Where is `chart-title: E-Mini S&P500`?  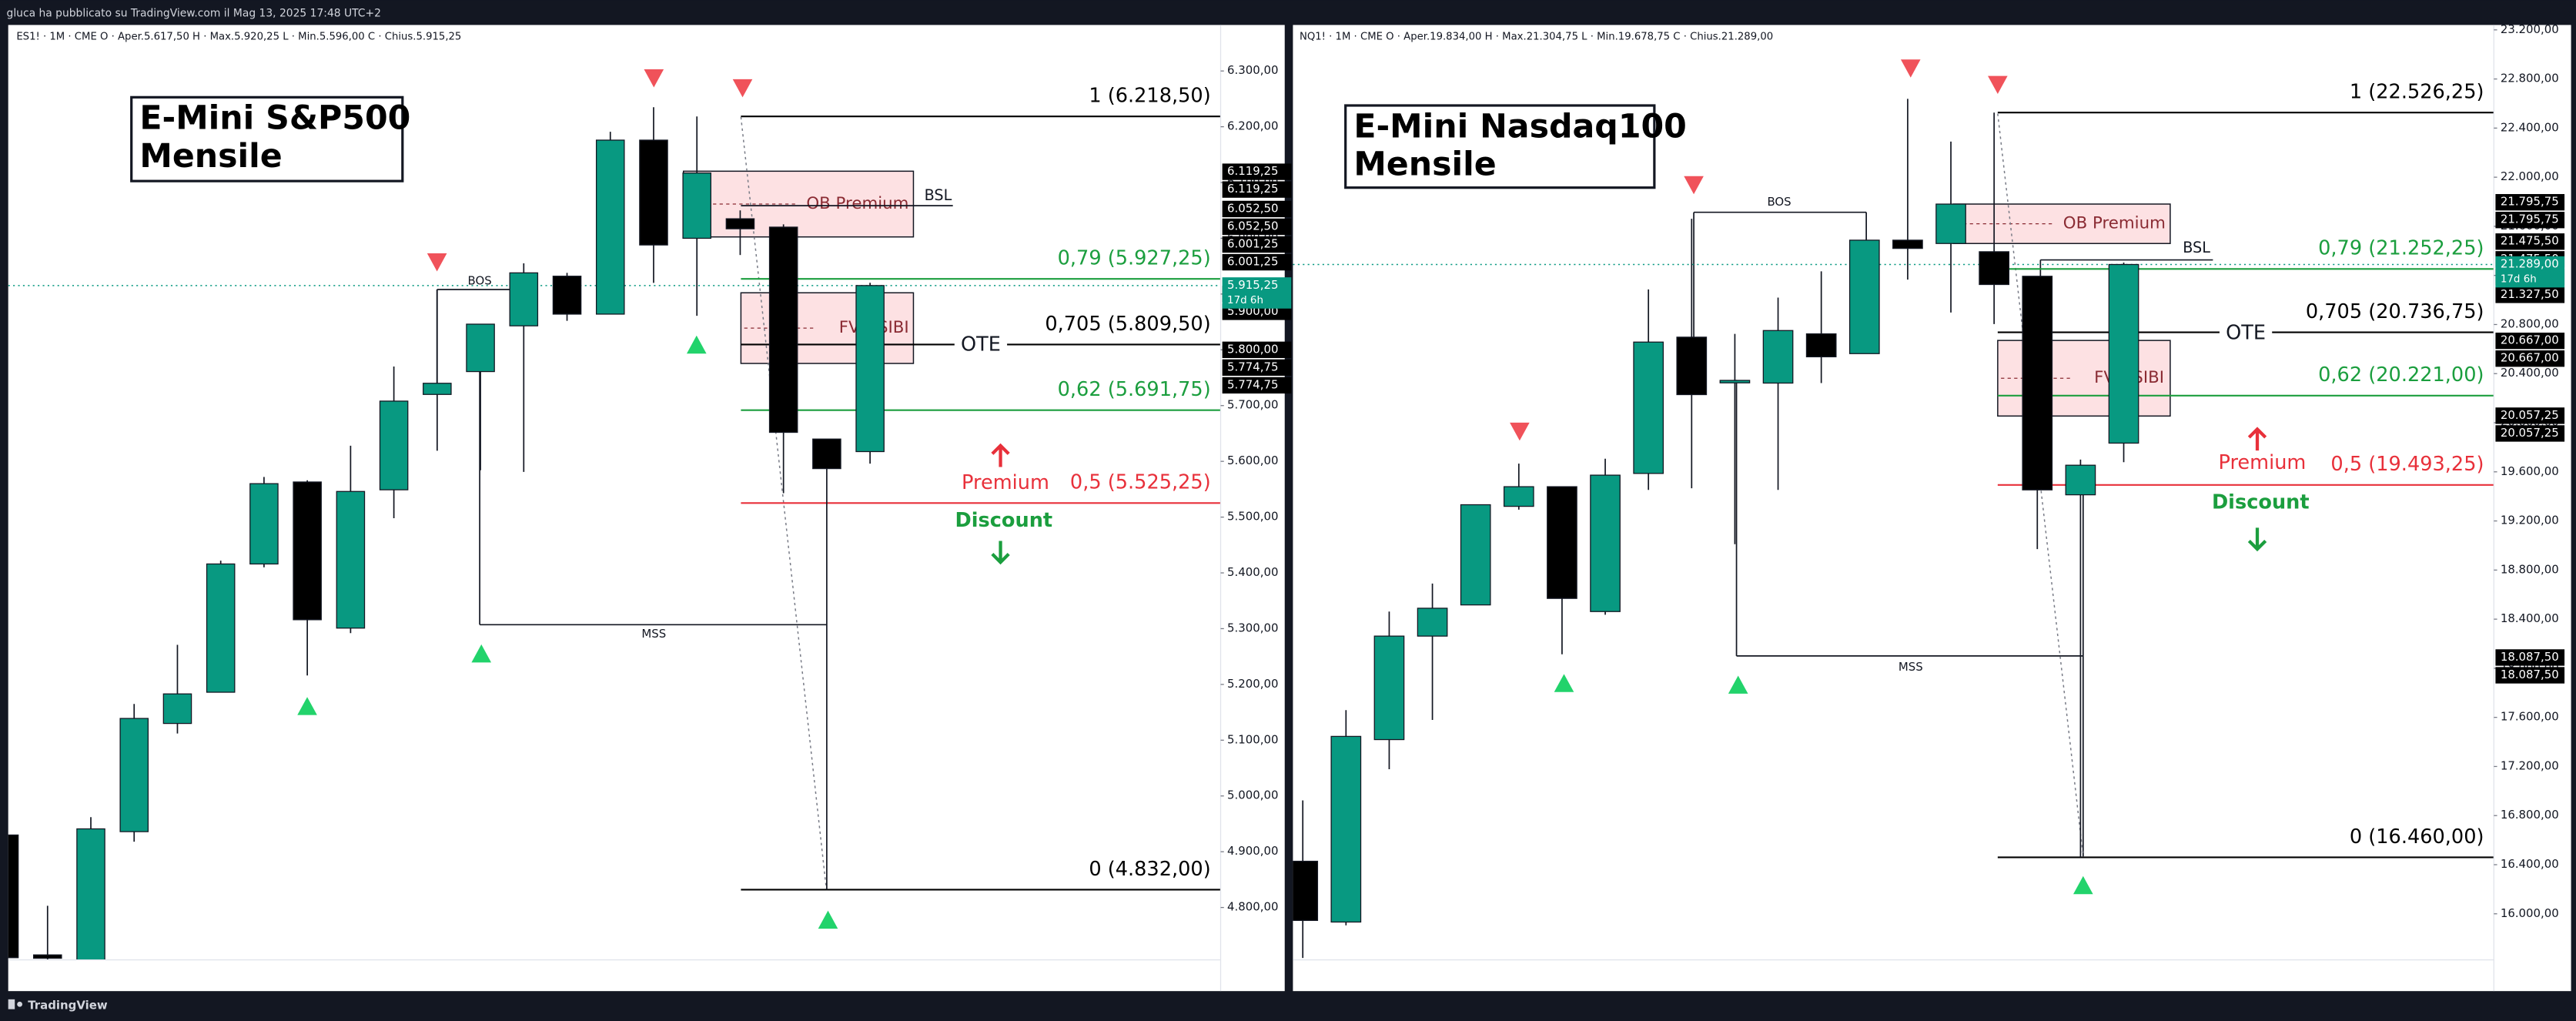
chart-title: E-Mini S&P500 is located at coordinates (274, 118).